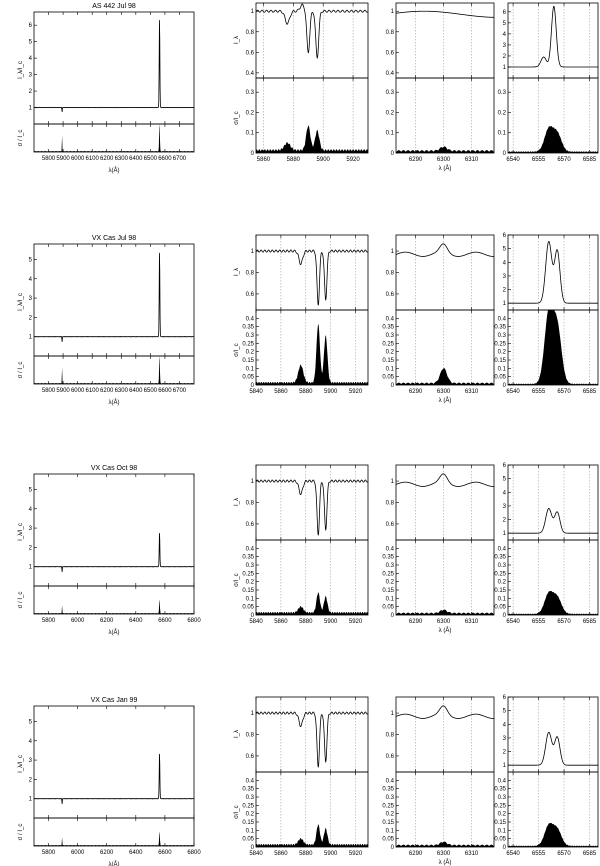 The image size is (600, 866). I want to click on x-tick-label: 6290, so click(416, 392).